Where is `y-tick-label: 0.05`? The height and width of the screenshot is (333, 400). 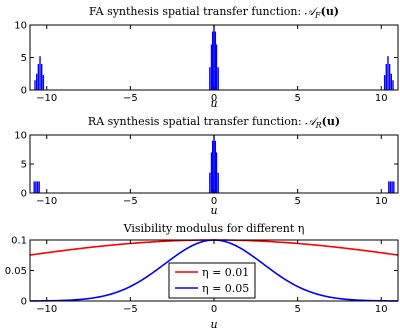
y-tick-label: 0.05 is located at coordinates (16, 271).